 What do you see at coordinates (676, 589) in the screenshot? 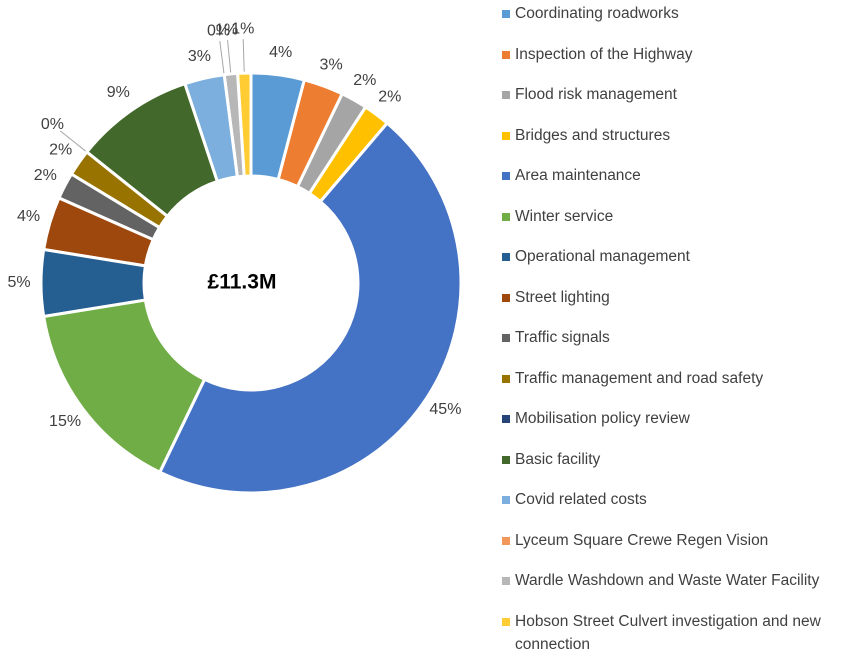
I see `legend-item: Wardle Washdown and Waste Water Facility` at bounding box center [676, 589].